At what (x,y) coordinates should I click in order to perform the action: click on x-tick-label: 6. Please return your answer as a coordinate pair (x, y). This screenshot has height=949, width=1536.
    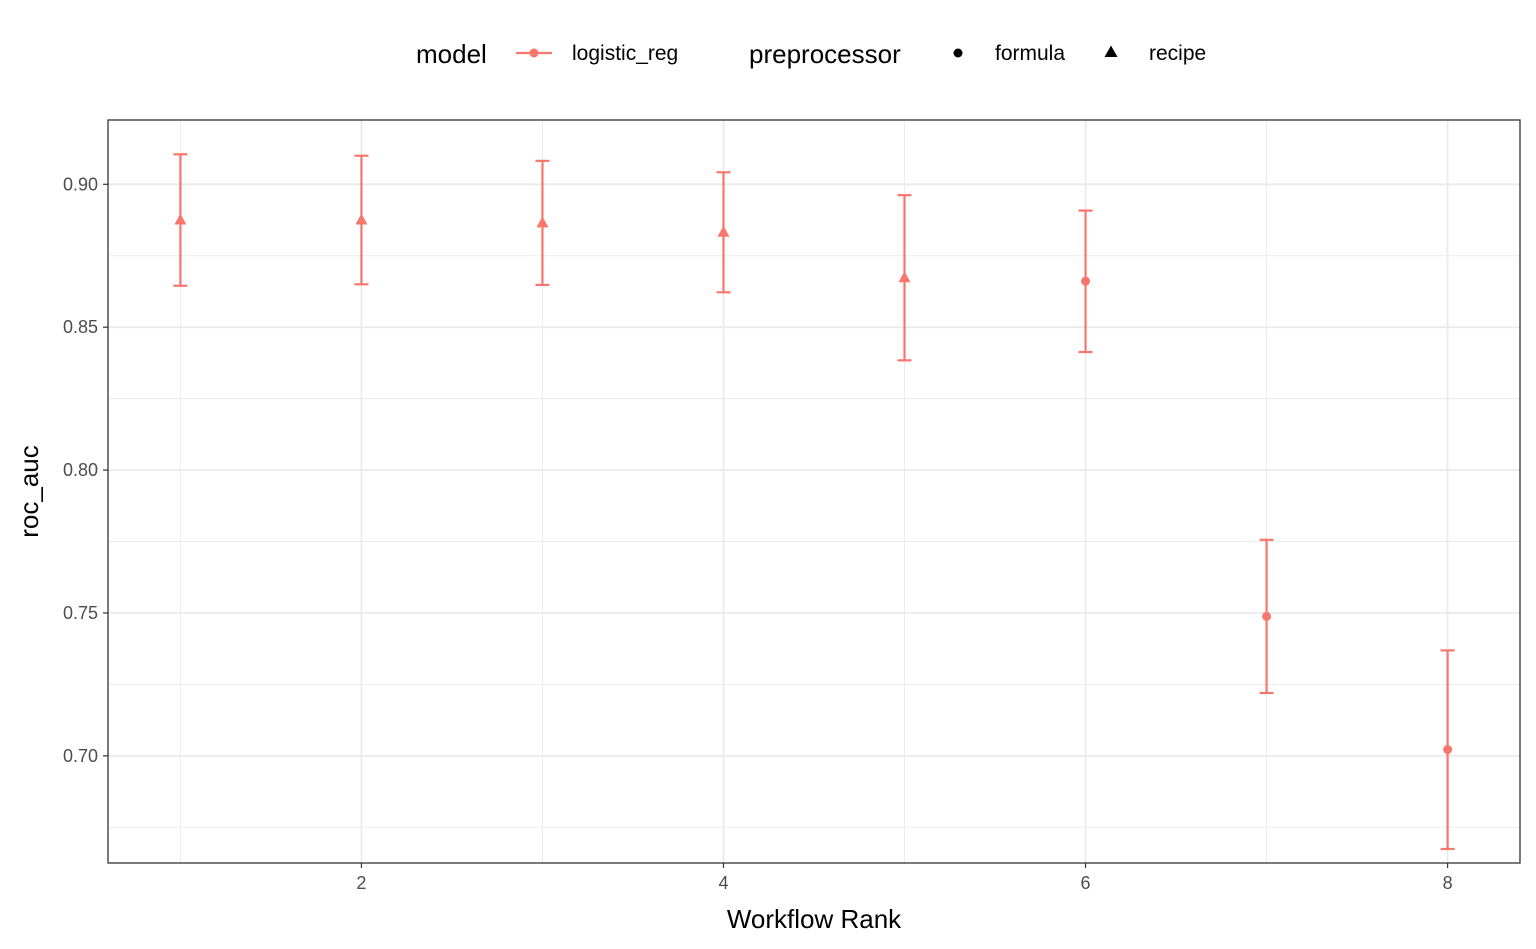
    Looking at the image, I should click on (1086, 883).